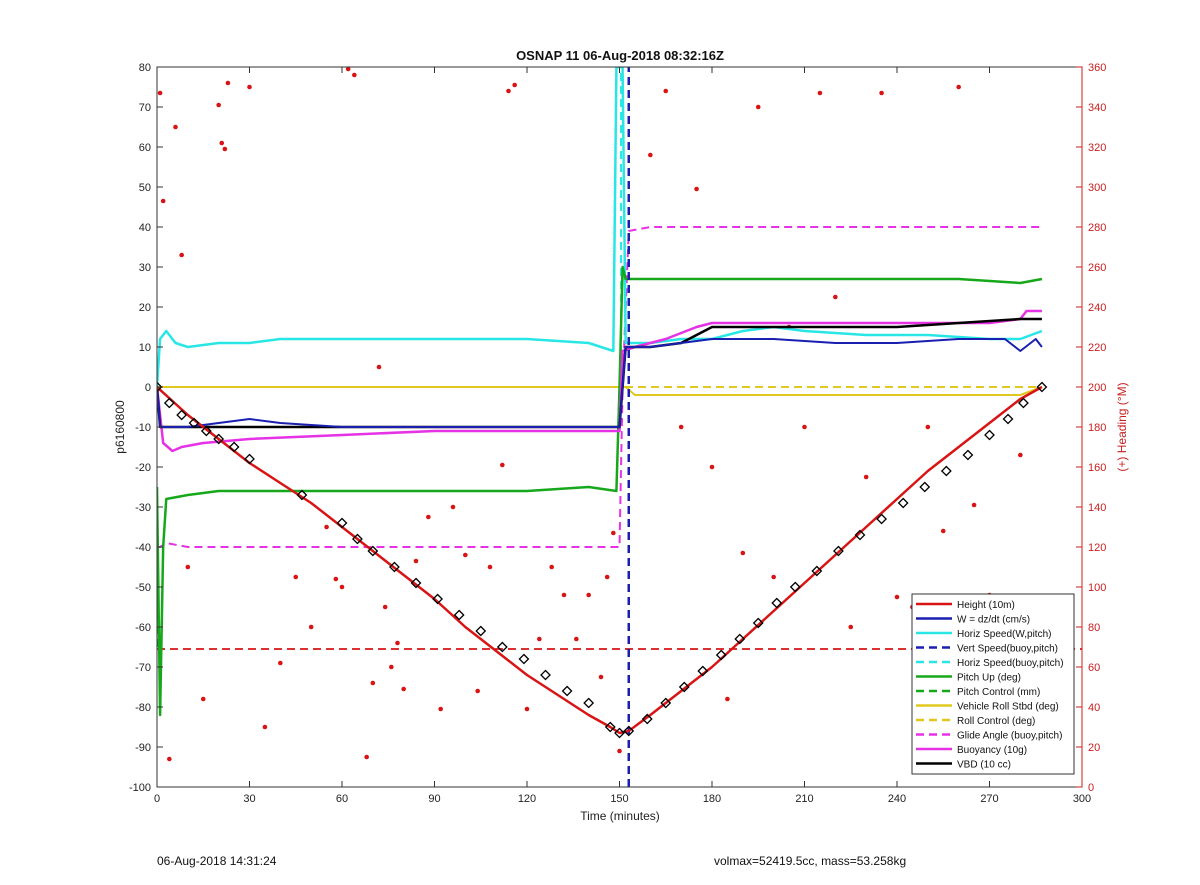 The height and width of the screenshot is (885, 1200). Describe the element at coordinates (1097, 428) in the screenshot. I see `y2-tick-label: 180` at that location.